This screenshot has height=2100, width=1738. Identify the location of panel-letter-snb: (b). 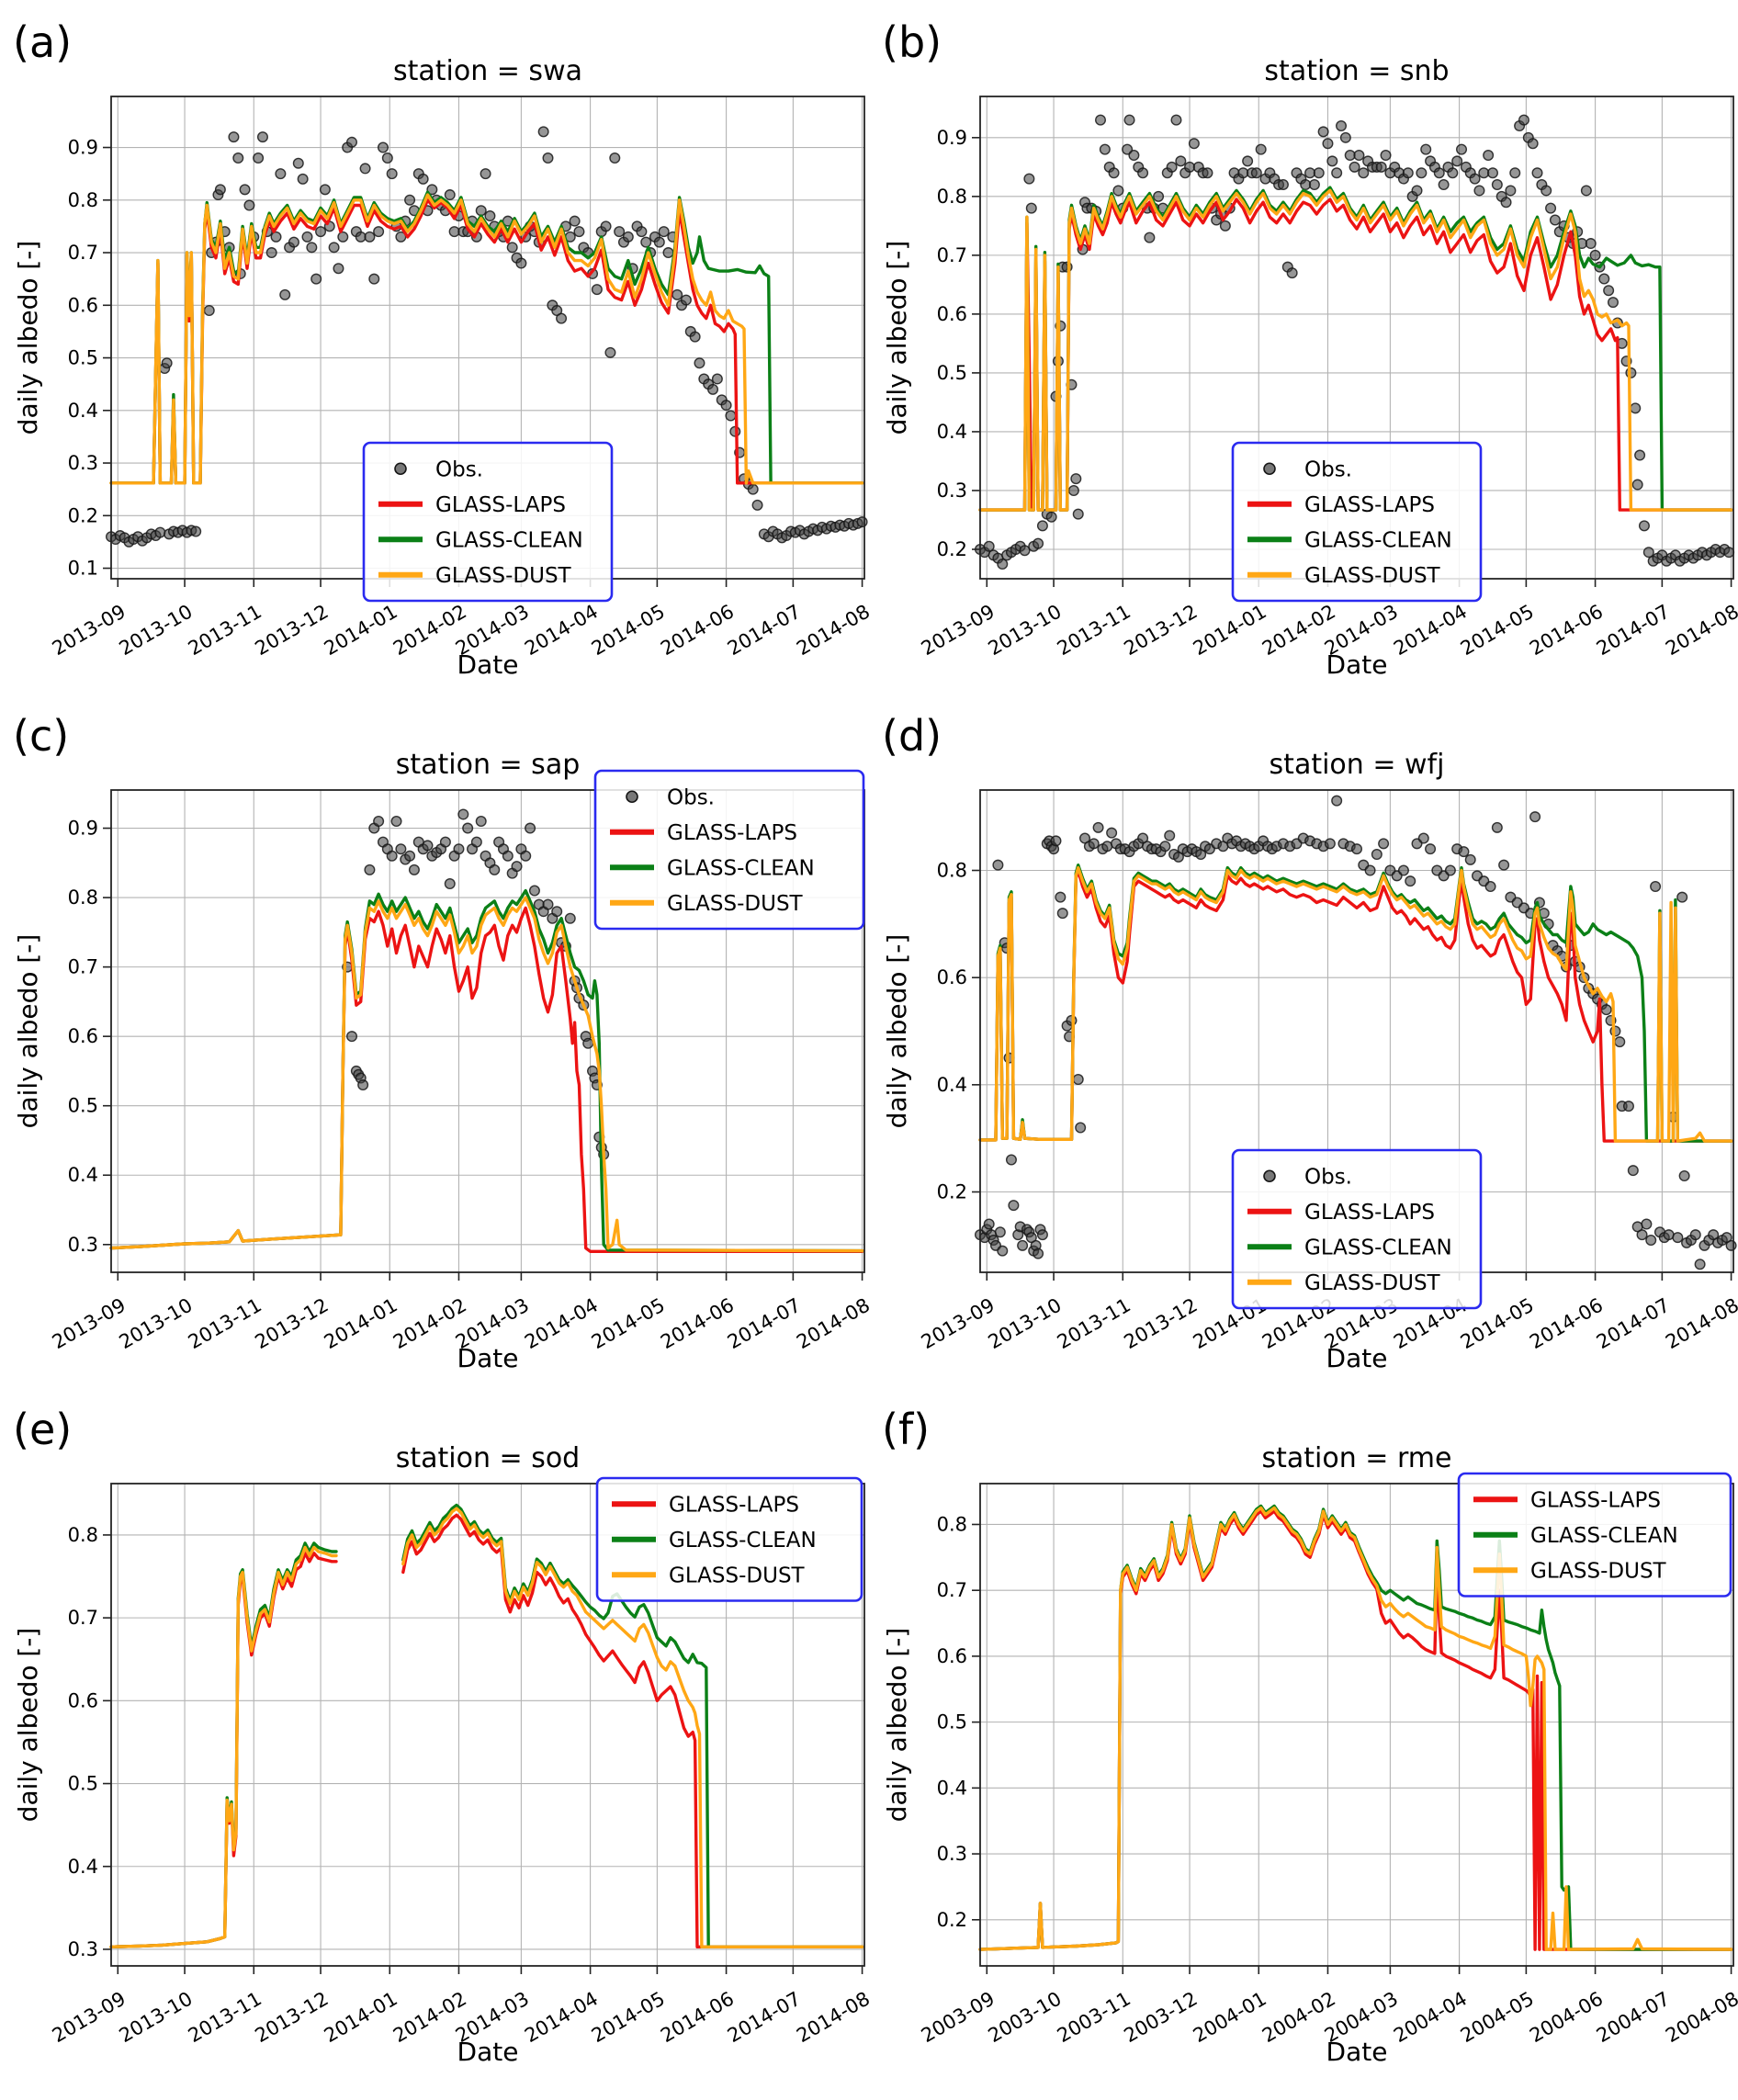
(912, 42).